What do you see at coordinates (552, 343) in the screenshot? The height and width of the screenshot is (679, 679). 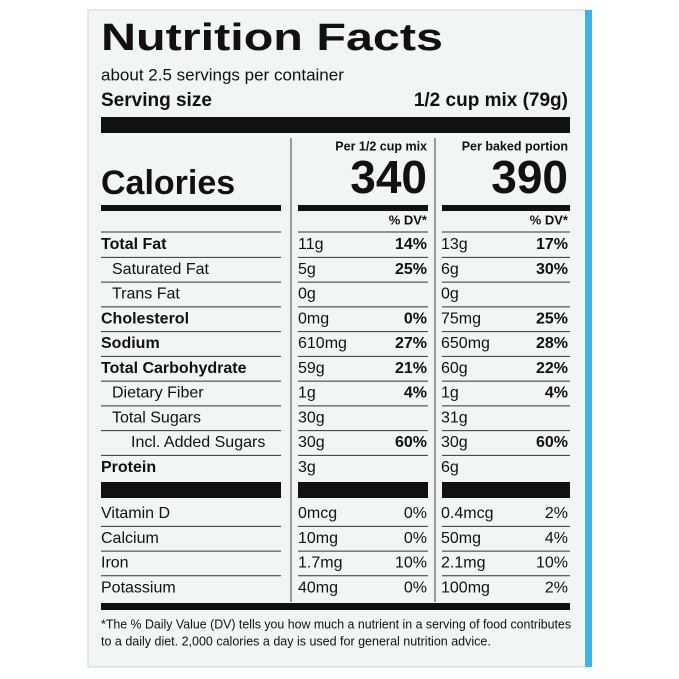 I see `daily-value: 28%` at bounding box center [552, 343].